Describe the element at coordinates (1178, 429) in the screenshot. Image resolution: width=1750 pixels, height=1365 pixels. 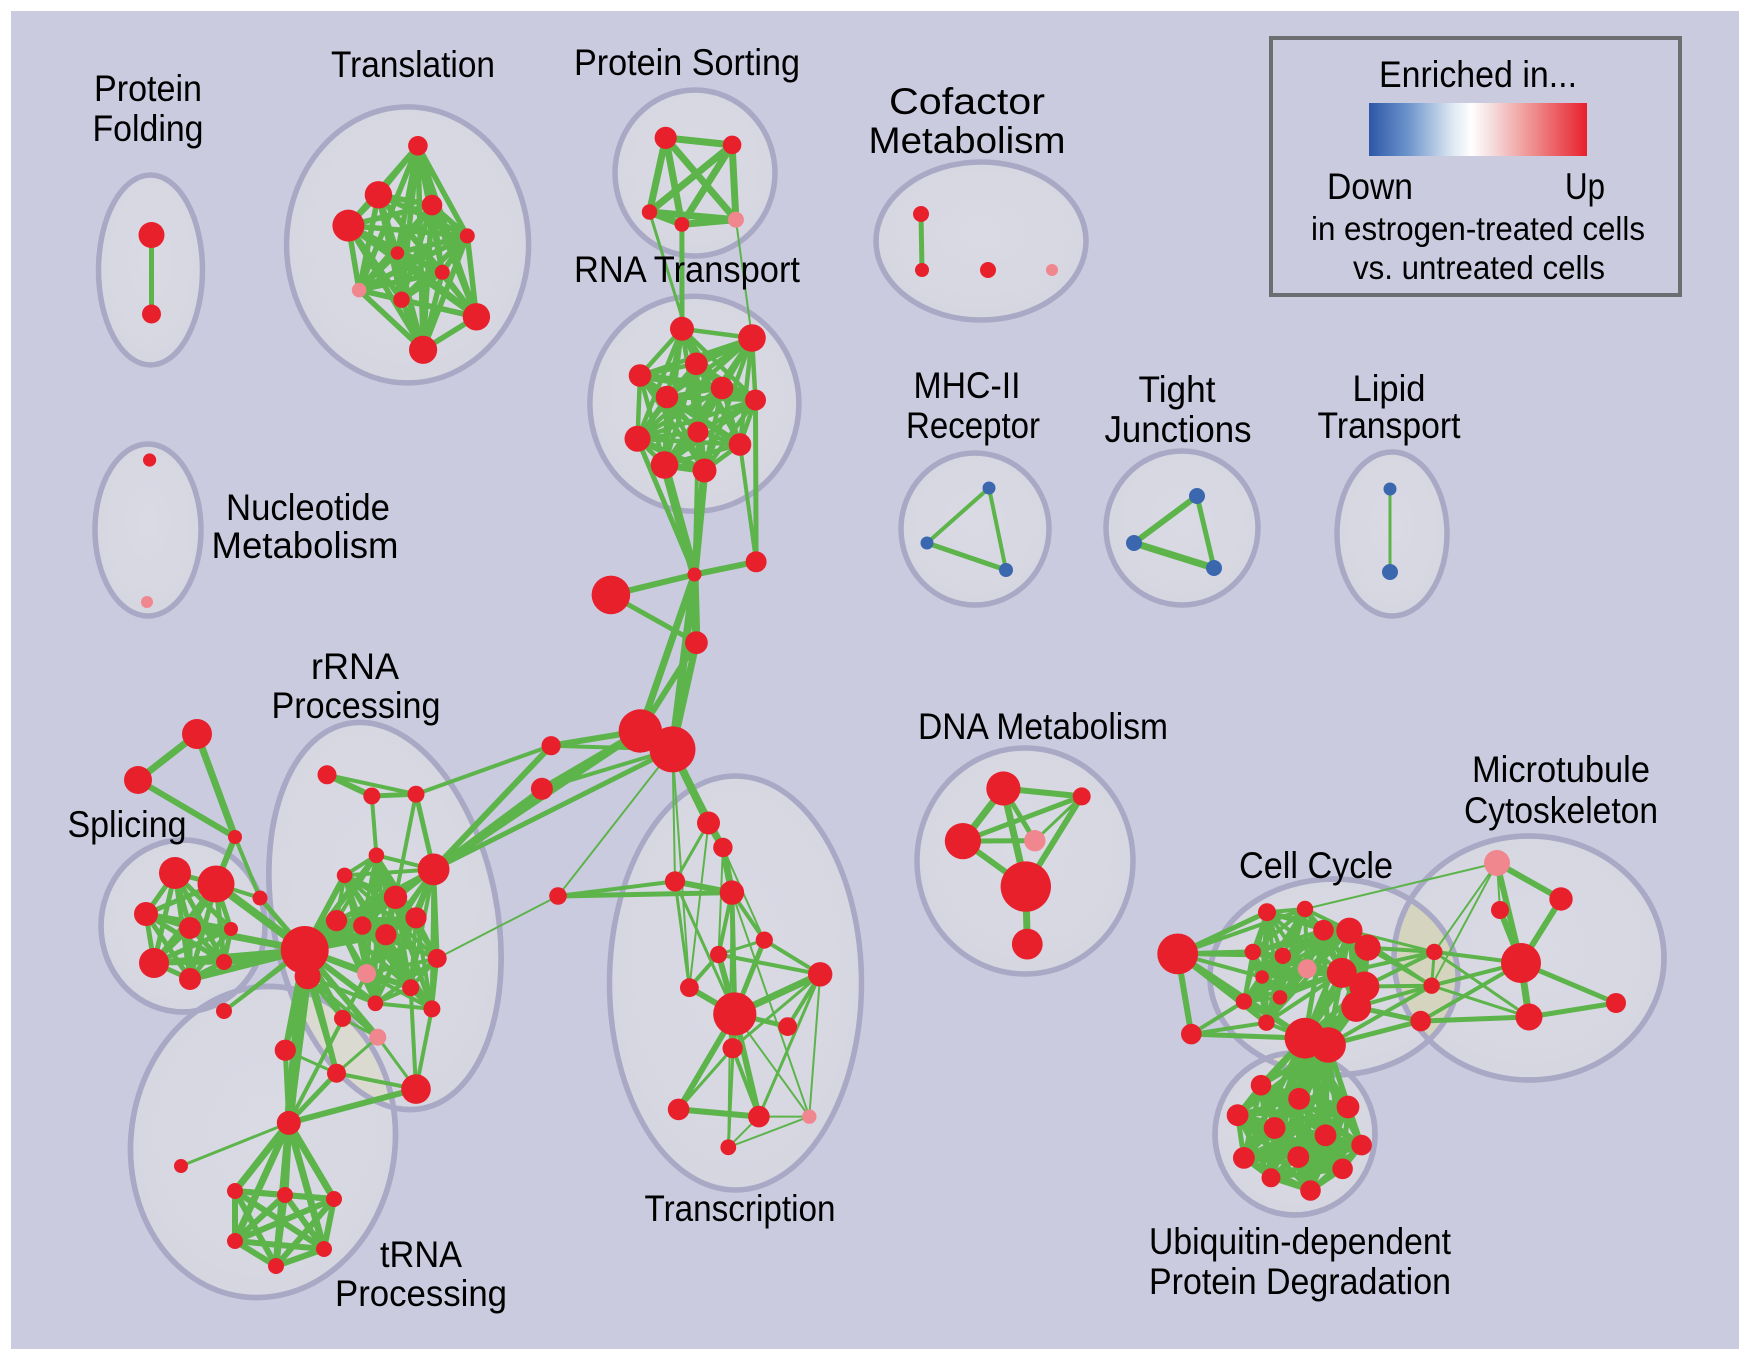
I see `svg-text: Junctions` at that location.